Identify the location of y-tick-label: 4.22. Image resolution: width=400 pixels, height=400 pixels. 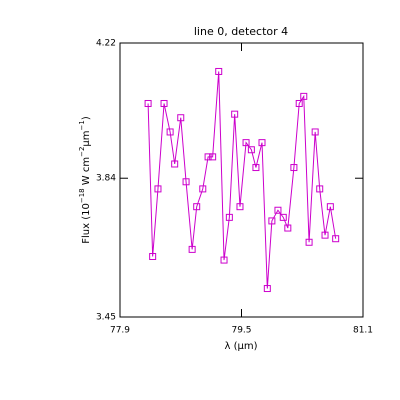
(106, 44).